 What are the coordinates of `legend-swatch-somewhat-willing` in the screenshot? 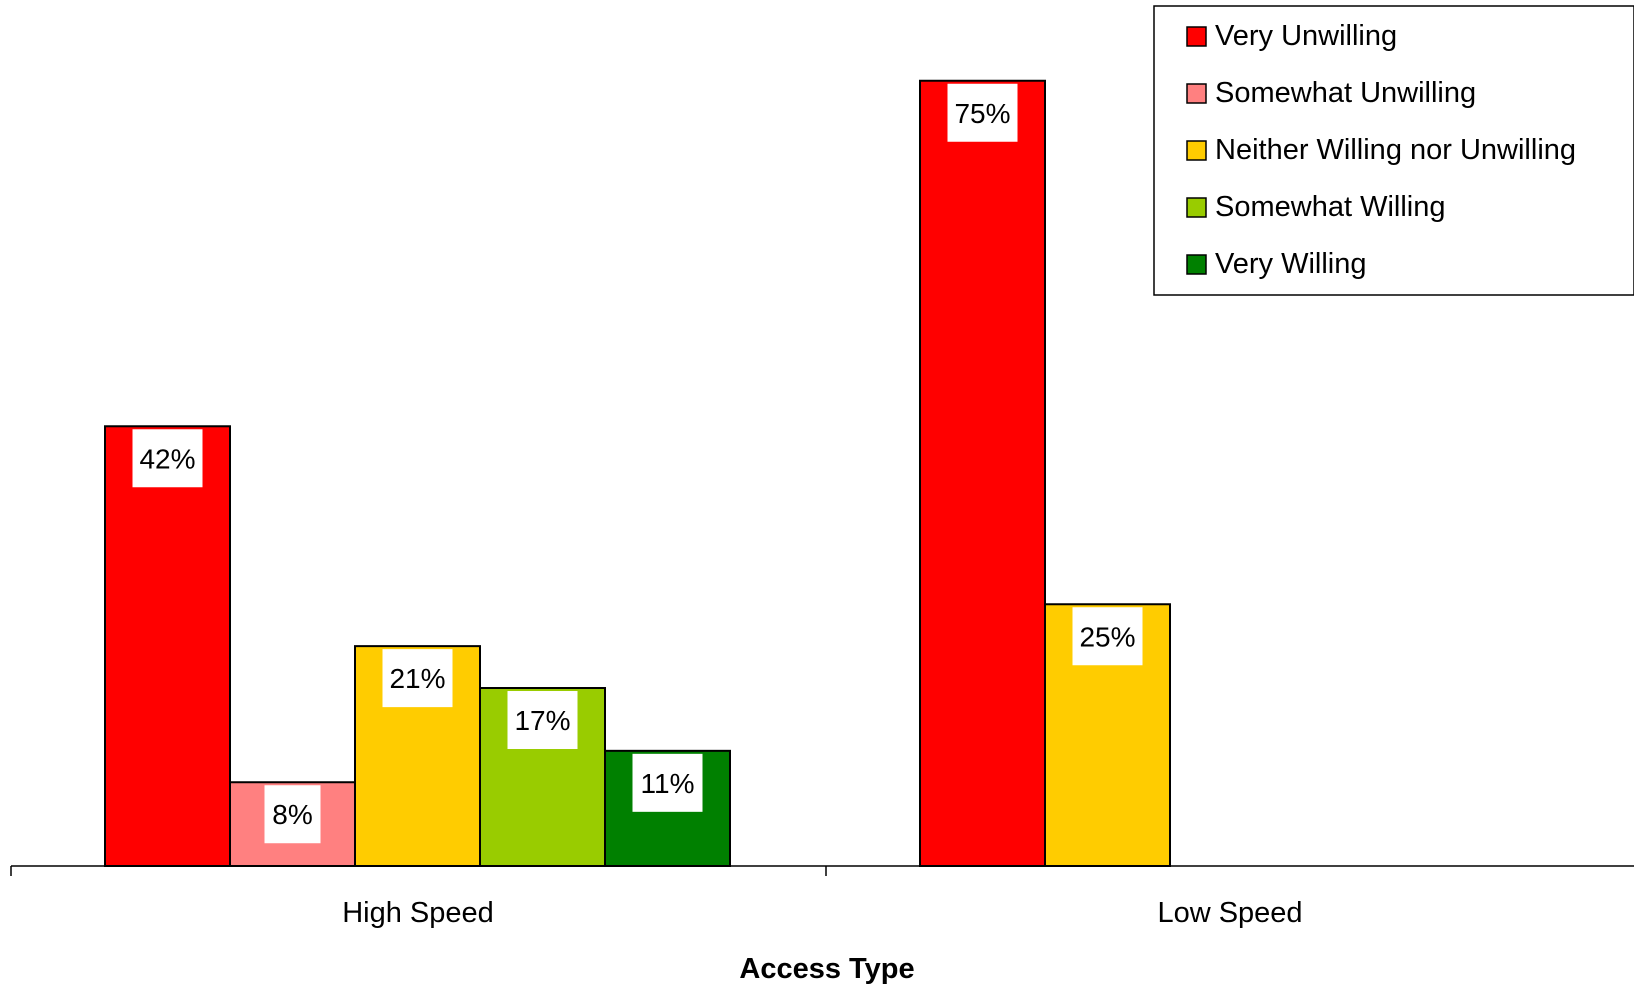 It's located at (1196, 207).